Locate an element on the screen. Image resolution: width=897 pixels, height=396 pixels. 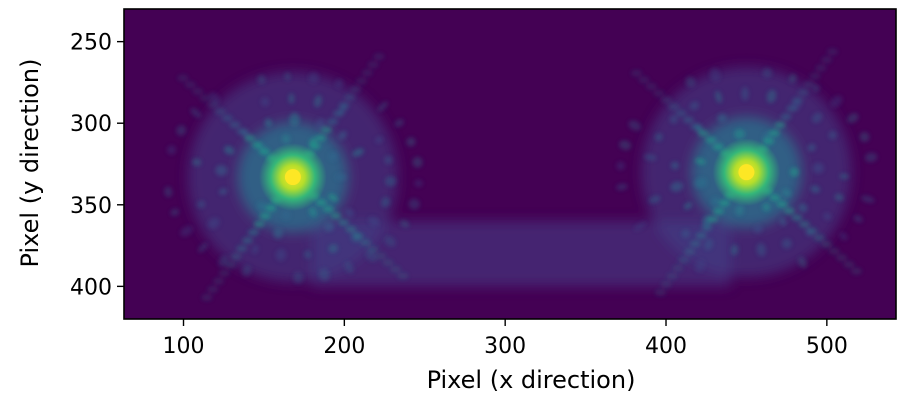
y-axis: 250 300 350 400 is located at coordinates (97, 165).